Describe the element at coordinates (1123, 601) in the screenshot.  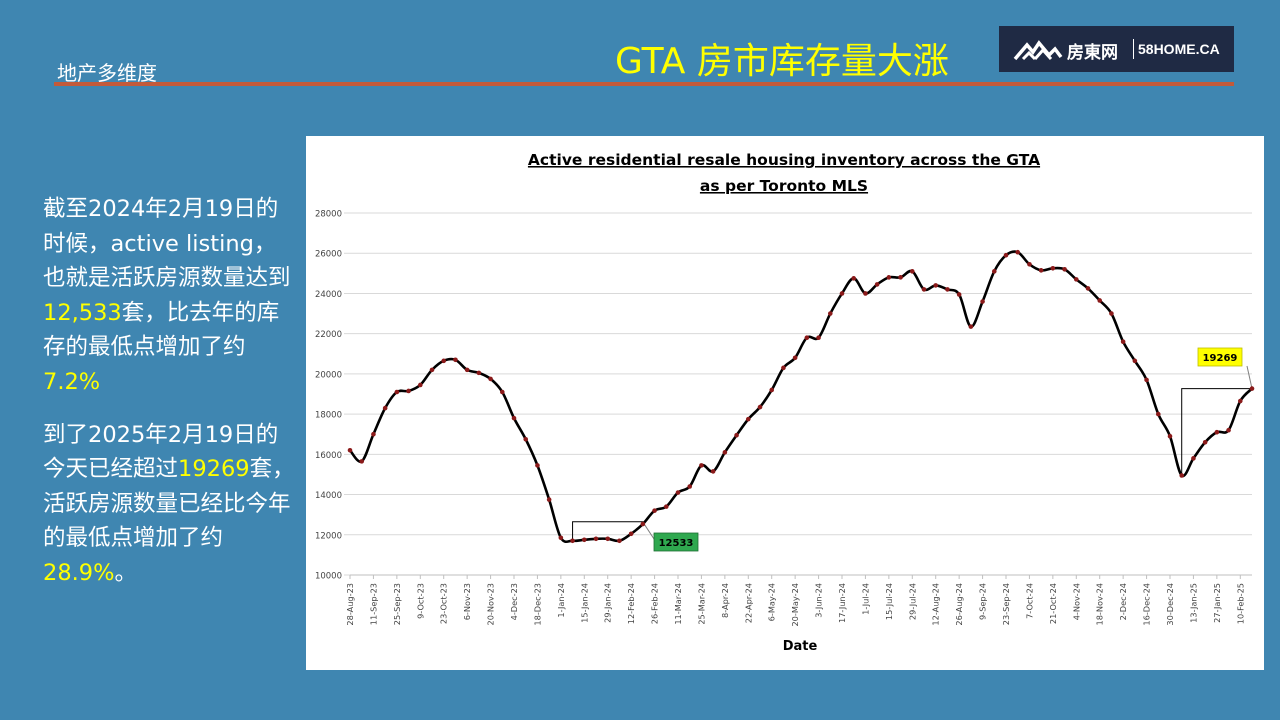
I see `x-tick-label: 2-Dec-24` at that location.